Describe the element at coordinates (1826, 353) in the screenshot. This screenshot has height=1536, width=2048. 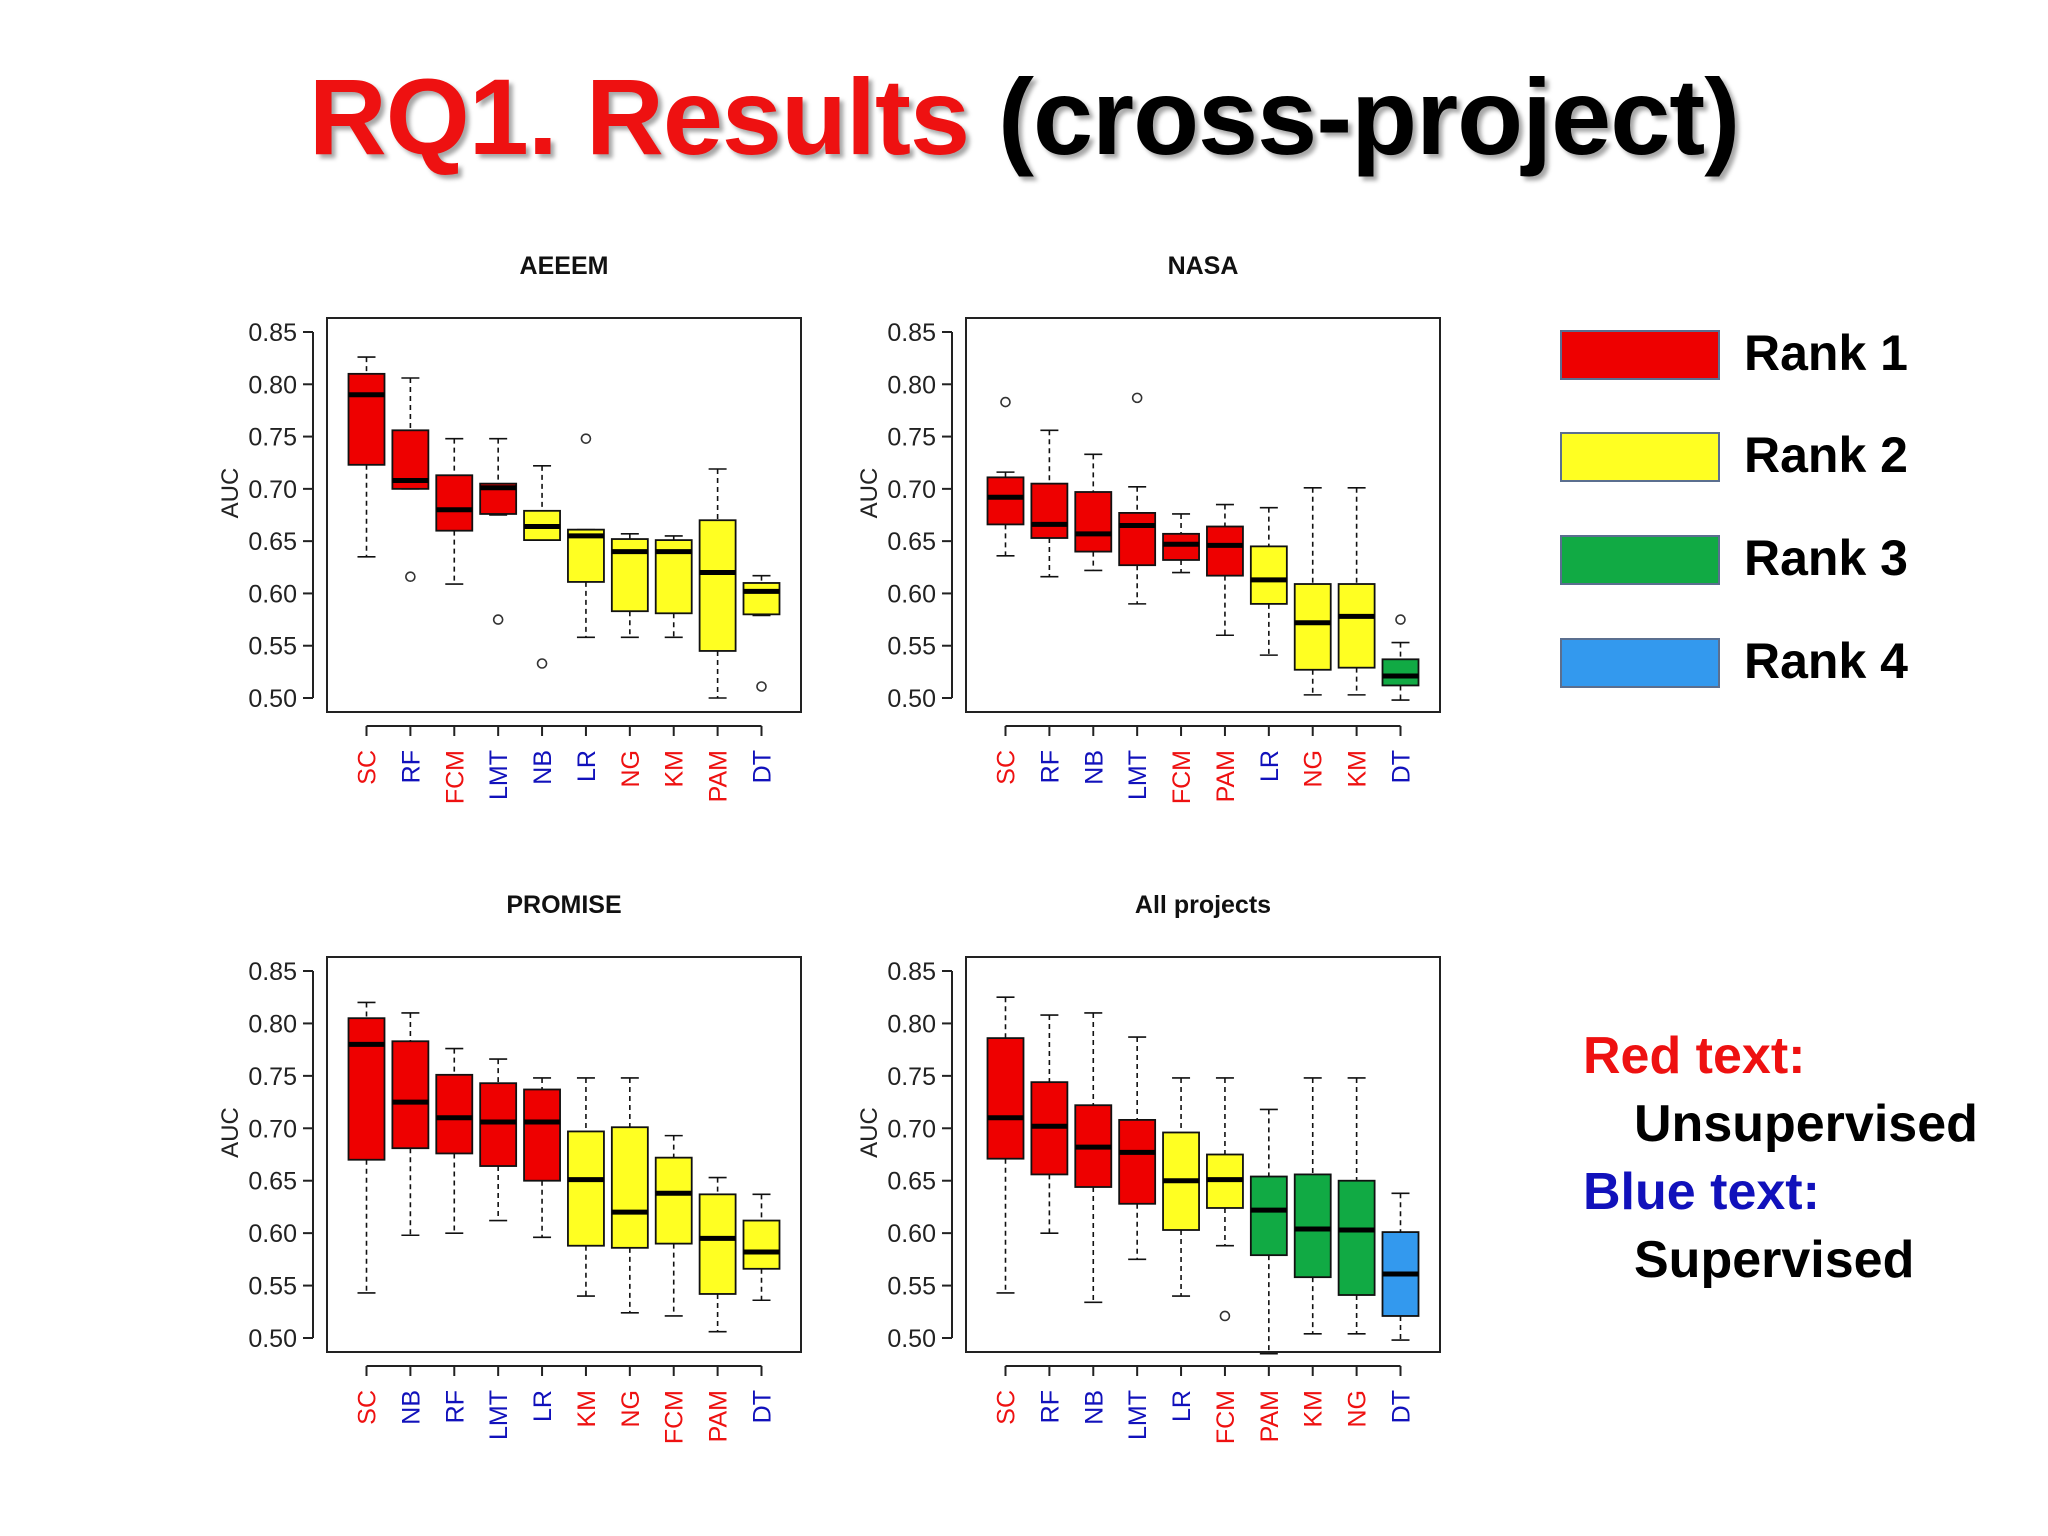
I see `legend-label-rank-1: Rank 1` at that location.